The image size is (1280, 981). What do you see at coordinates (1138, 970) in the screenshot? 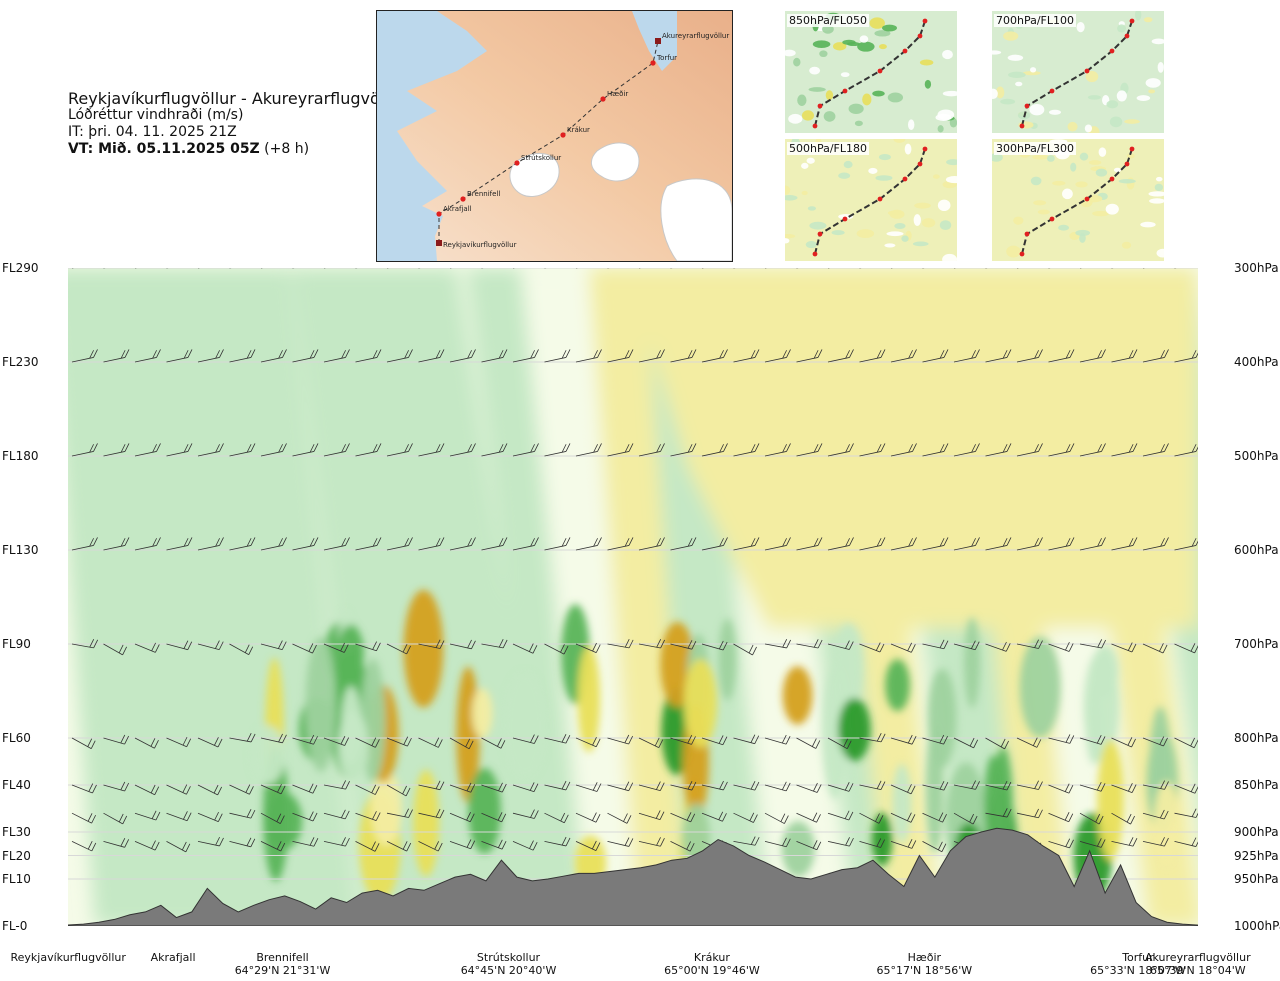
I see `waypoint-coordinates: 65°33'N 18°07'W` at bounding box center [1138, 970].